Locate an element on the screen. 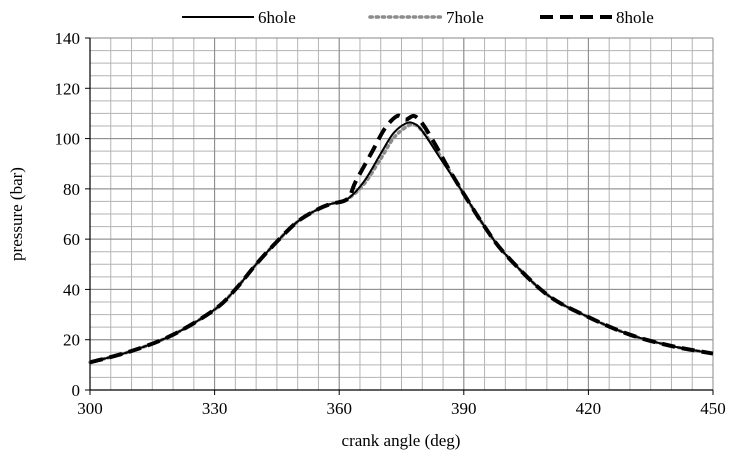  y-tick-label: 100 is located at coordinates (68, 139).